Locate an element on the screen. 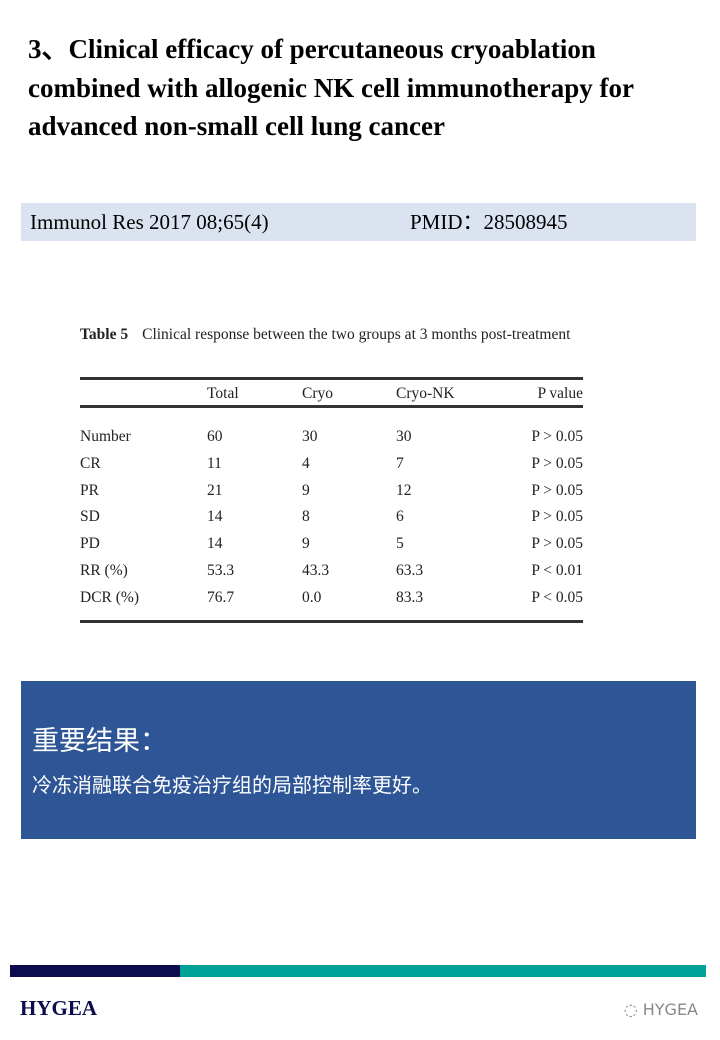  table-row-cell: 5 is located at coordinates (400, 544).